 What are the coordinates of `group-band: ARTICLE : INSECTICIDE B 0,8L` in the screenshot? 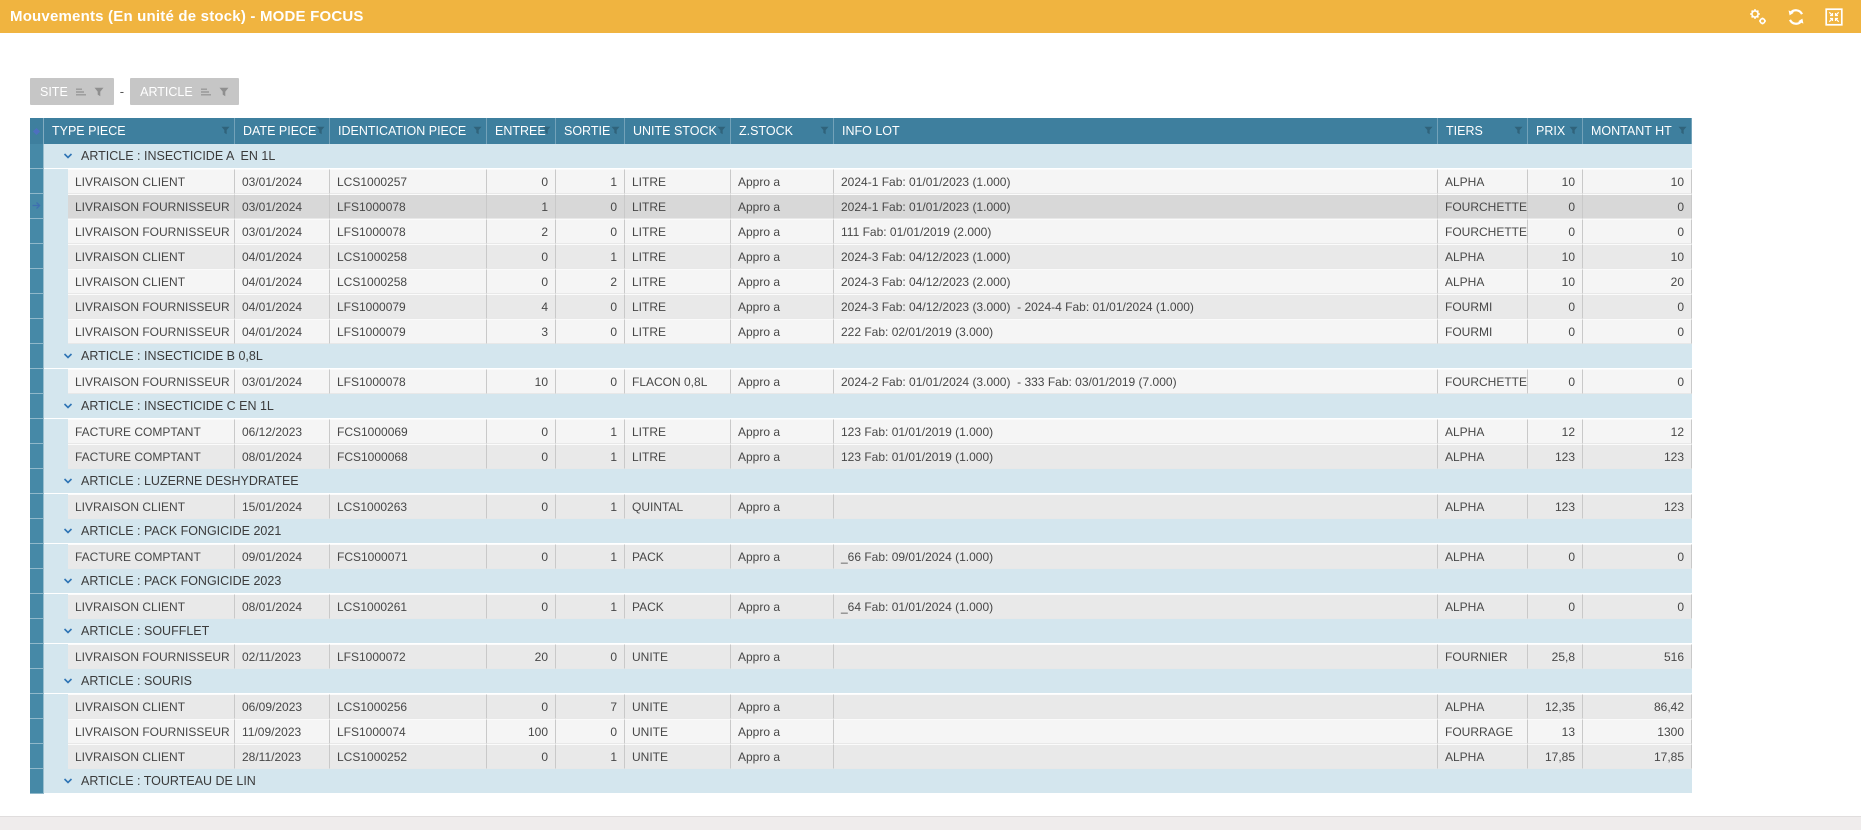 It's located at (868, 356).